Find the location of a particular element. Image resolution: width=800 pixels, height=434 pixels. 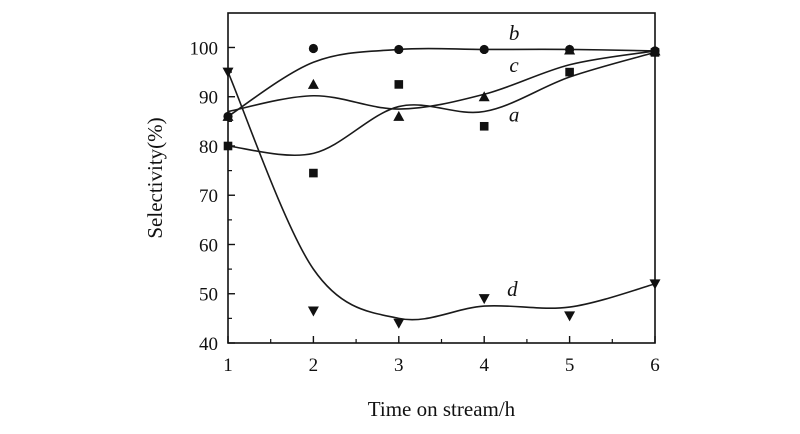

y-tick-label: 80 is located at coordinates (208, 147).